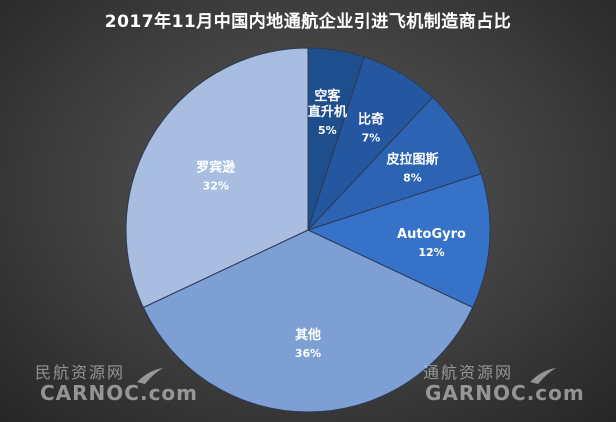 The width and height of the screenshot is (616, 422). Describe the element at coordinates (543, 376) in the screenshot. I see `swoosh-right-icon` at that location.